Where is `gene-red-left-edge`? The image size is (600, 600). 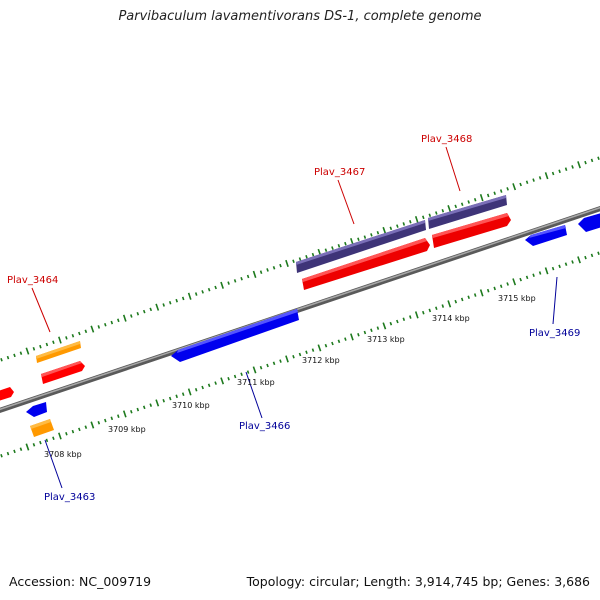 gene-red-left-edge is located at coordinates (7, 394).